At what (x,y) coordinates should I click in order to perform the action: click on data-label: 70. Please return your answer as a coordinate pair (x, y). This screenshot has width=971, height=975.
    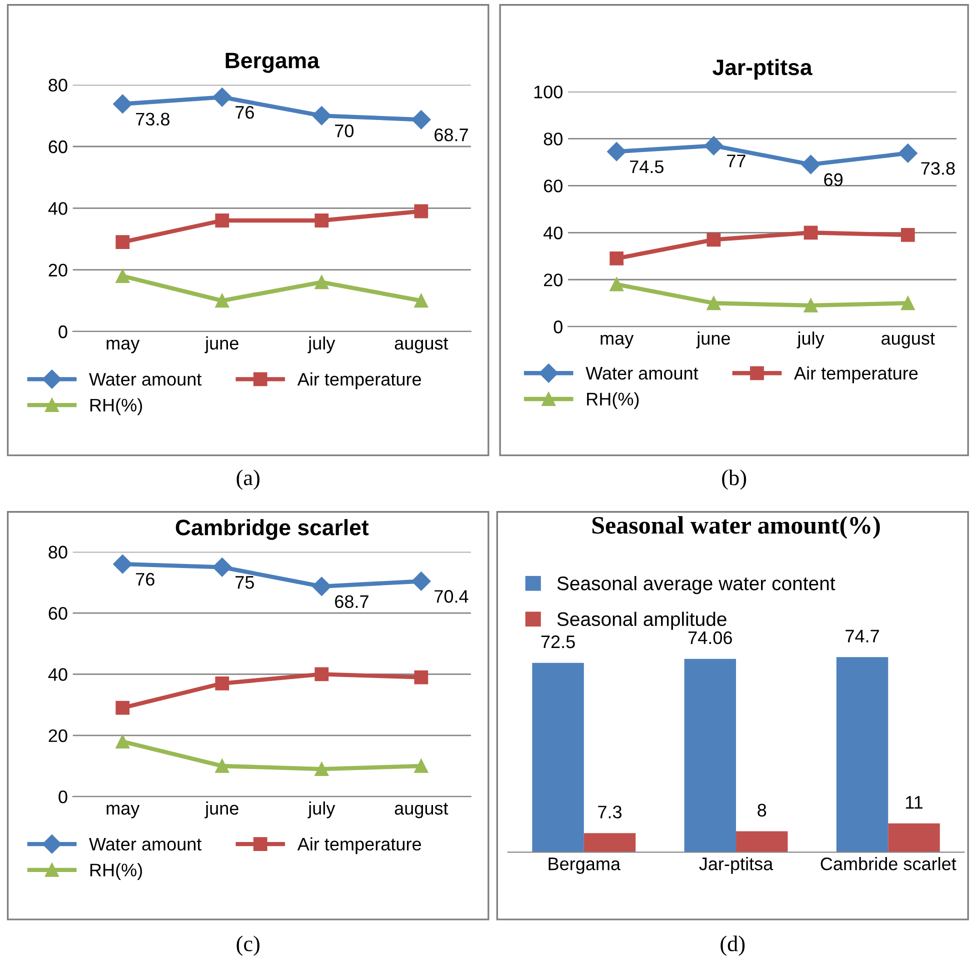
    Looking at the image, I should click on (344, 131).